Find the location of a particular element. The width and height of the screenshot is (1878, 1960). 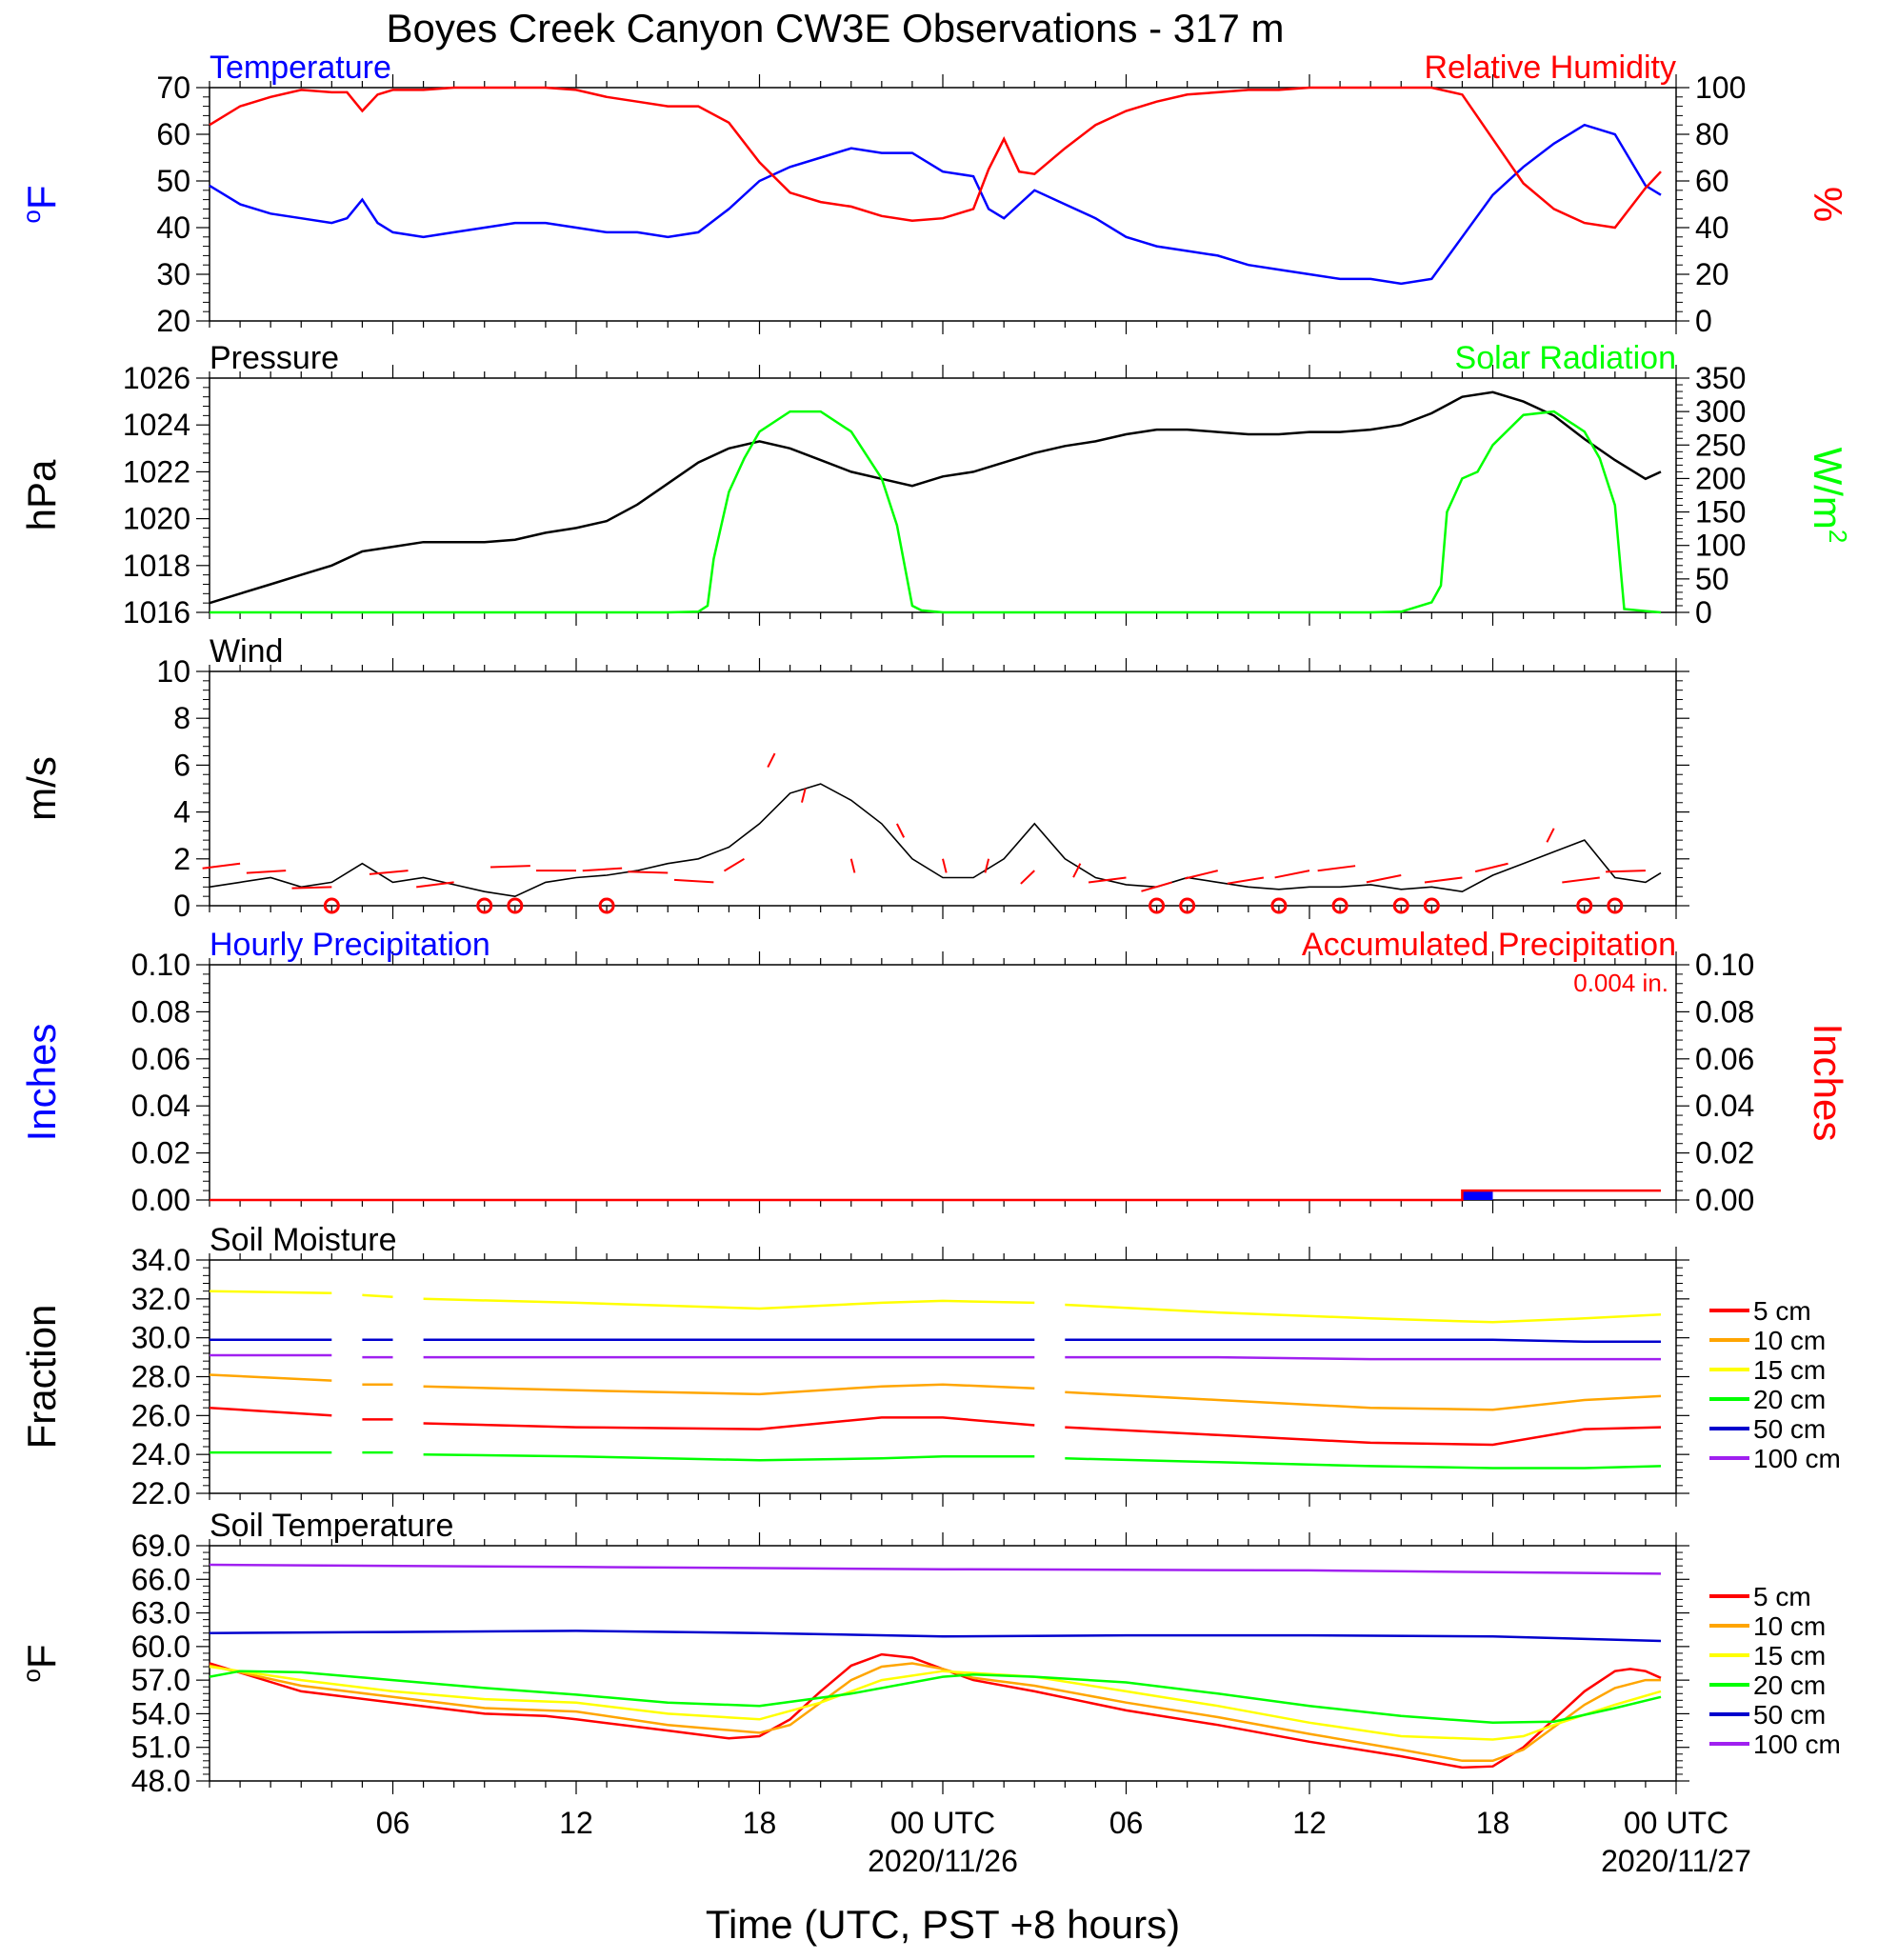

y-axis-right-tick-label: 350 is located at coordinates (1720, 378).